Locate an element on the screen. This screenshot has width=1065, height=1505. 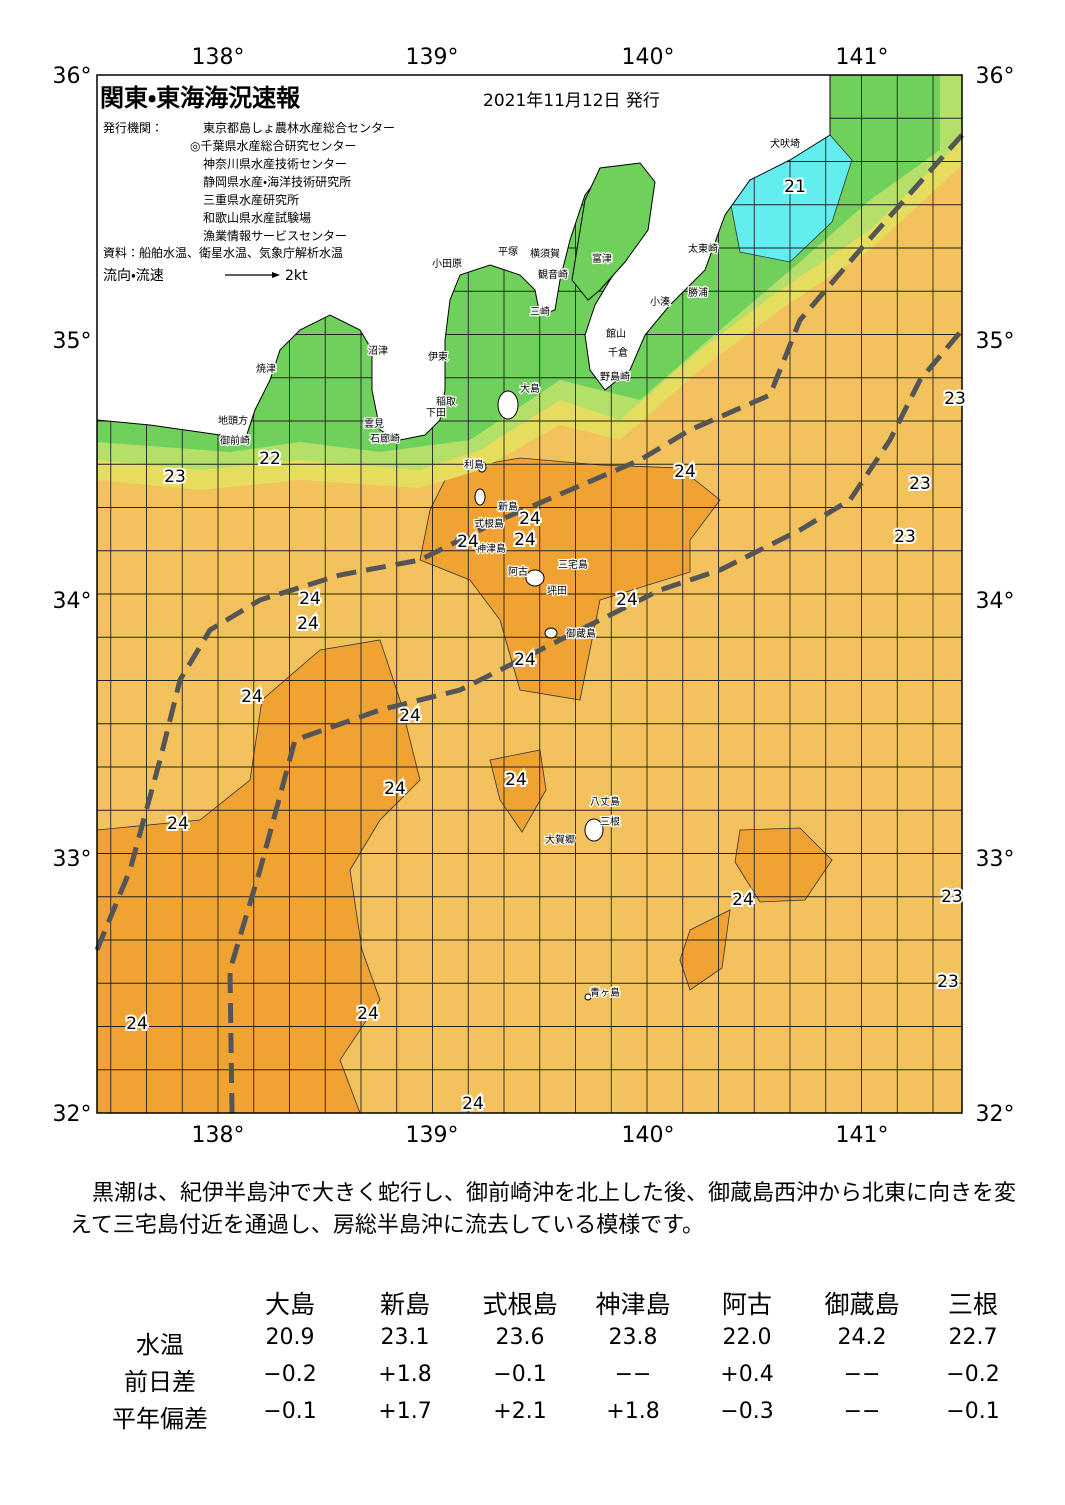
column-header: 阿古 is located at coordinates (747, 1304).